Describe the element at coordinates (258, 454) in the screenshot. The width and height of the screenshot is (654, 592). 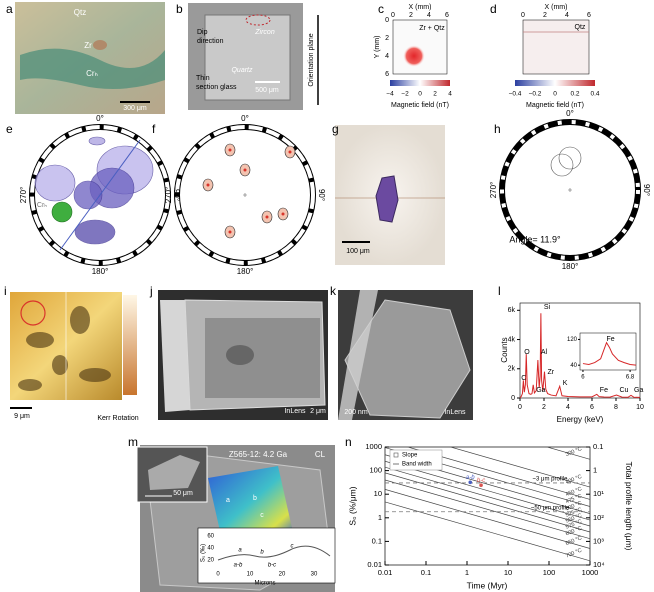
I see `label: Z565-12: 4.2 Ga` at that location.